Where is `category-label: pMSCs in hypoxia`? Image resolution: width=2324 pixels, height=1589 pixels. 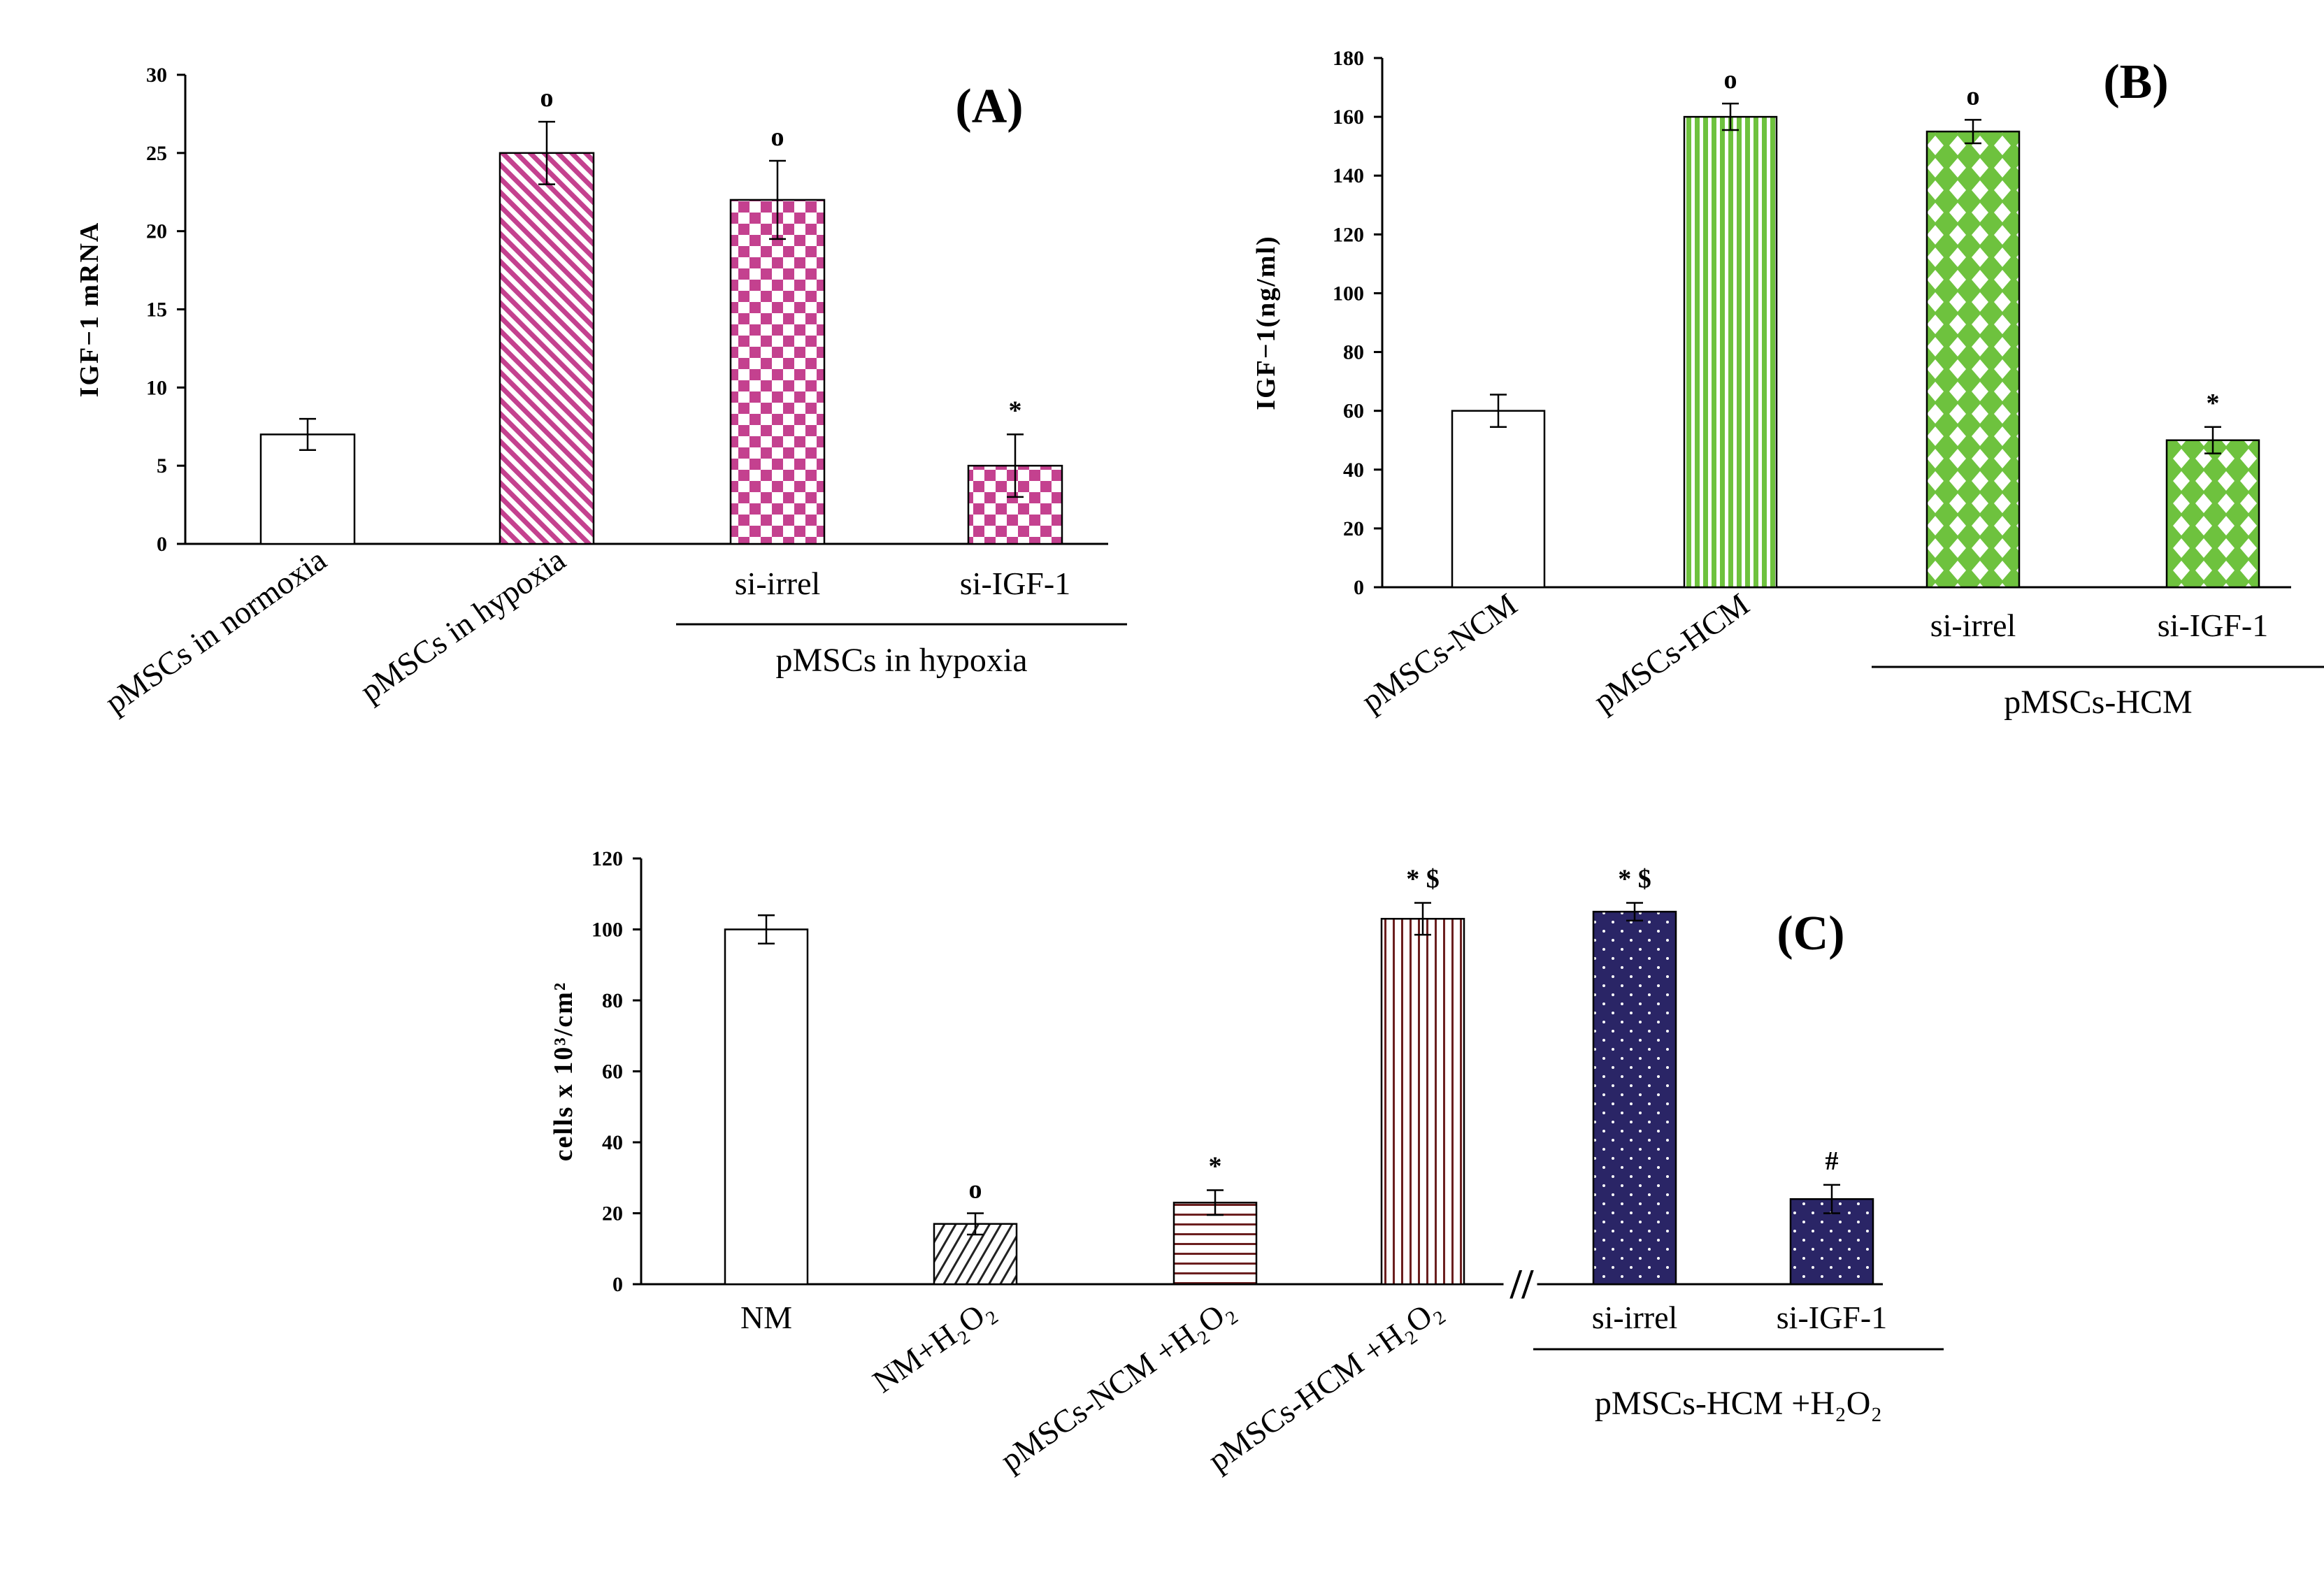 category-label: pMSCs in hypoxia is located at coordinates (463, 625).